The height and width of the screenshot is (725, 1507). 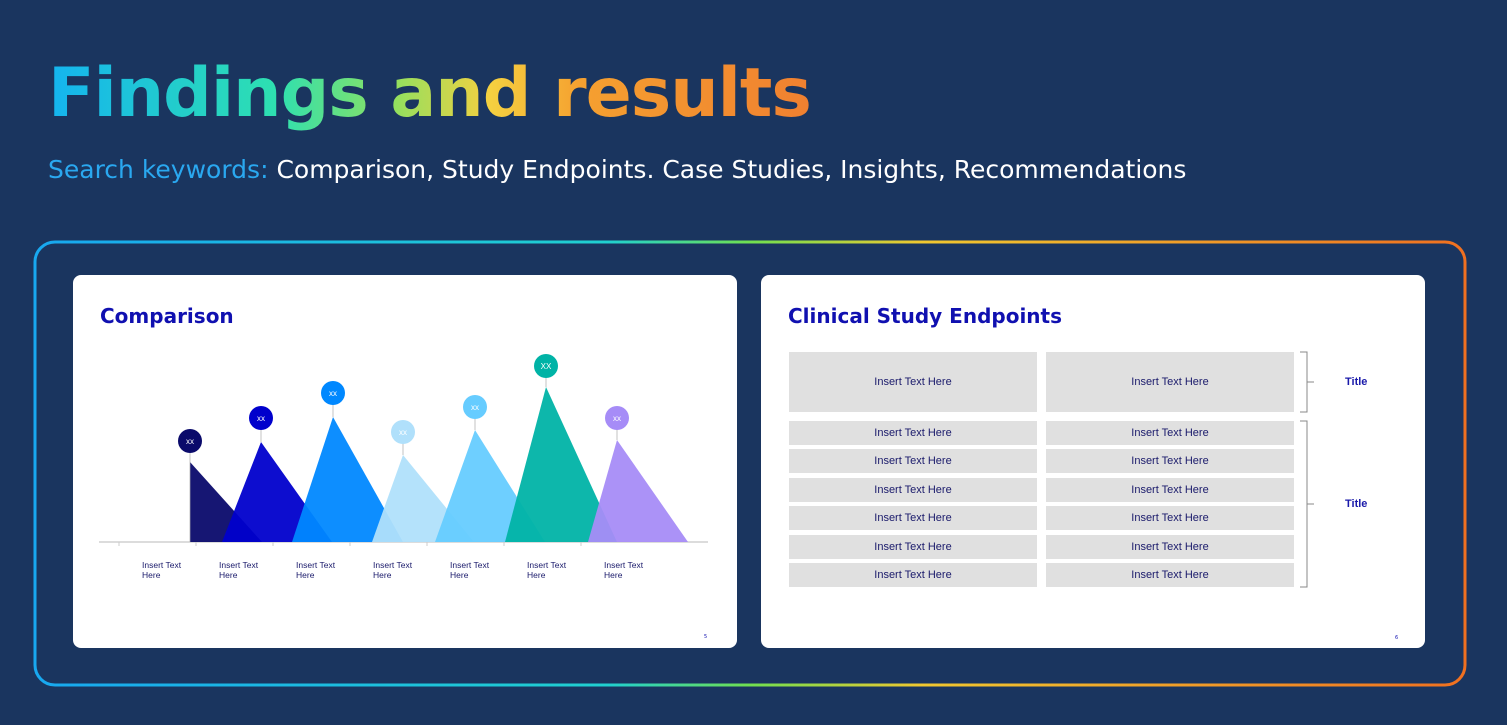 I want to click on page-number: 5, so click(x=706, y=637).